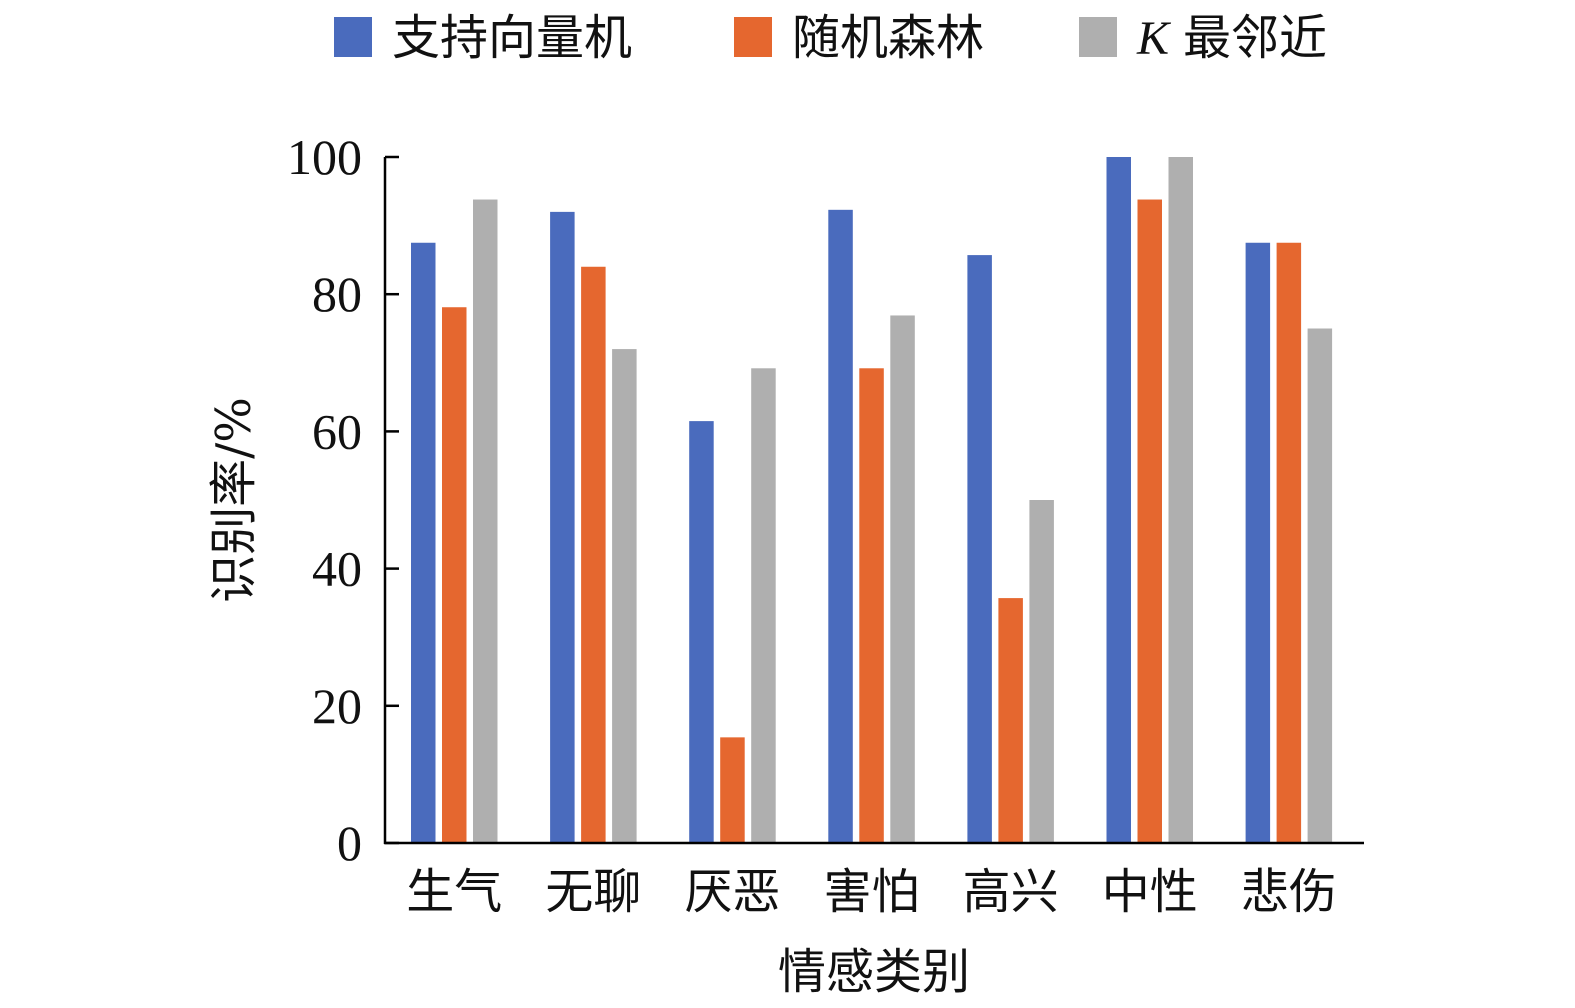 The image size is (1575, 1008). I want to click on legend-label-svm: 支持向量机, so click(512, 38).